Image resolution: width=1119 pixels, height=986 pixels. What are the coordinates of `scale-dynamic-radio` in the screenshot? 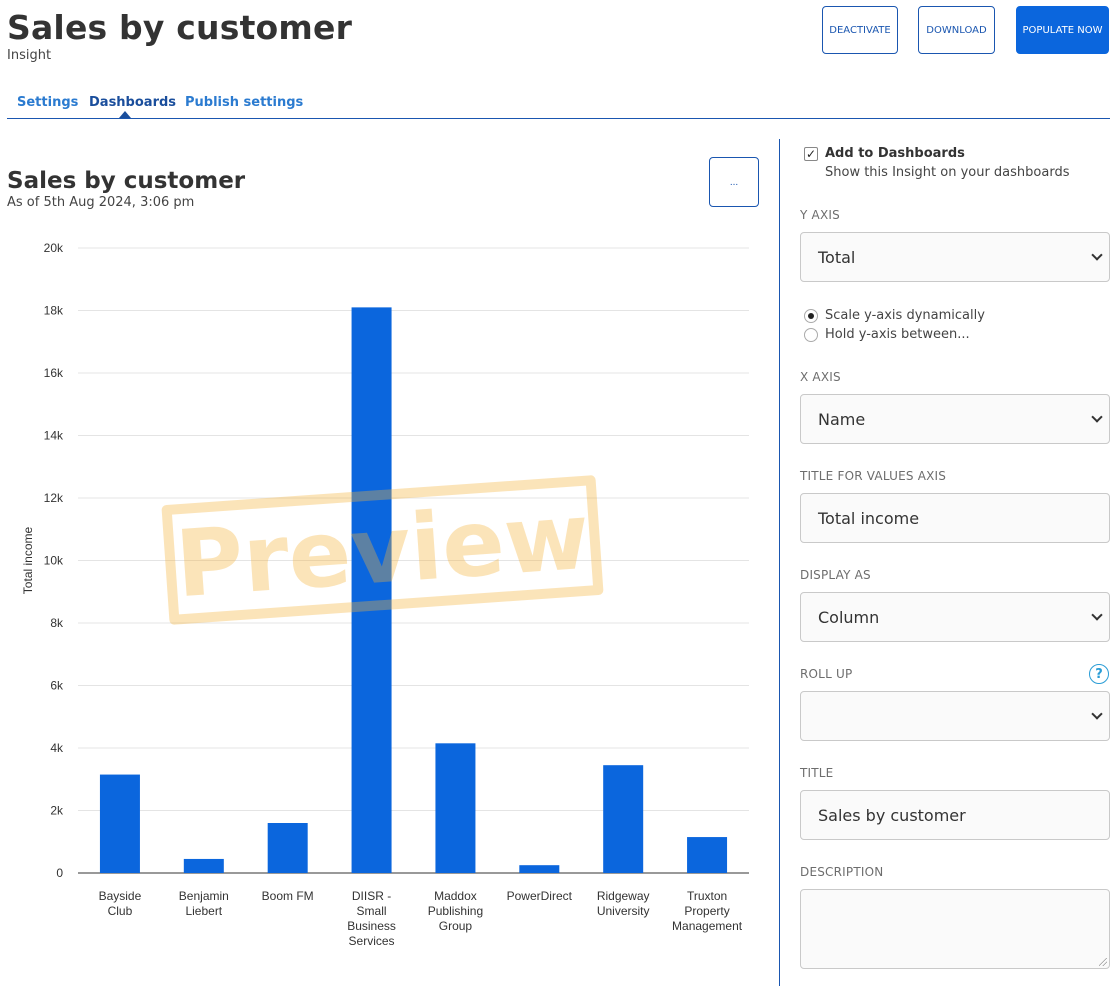 It's located at (811, 316).